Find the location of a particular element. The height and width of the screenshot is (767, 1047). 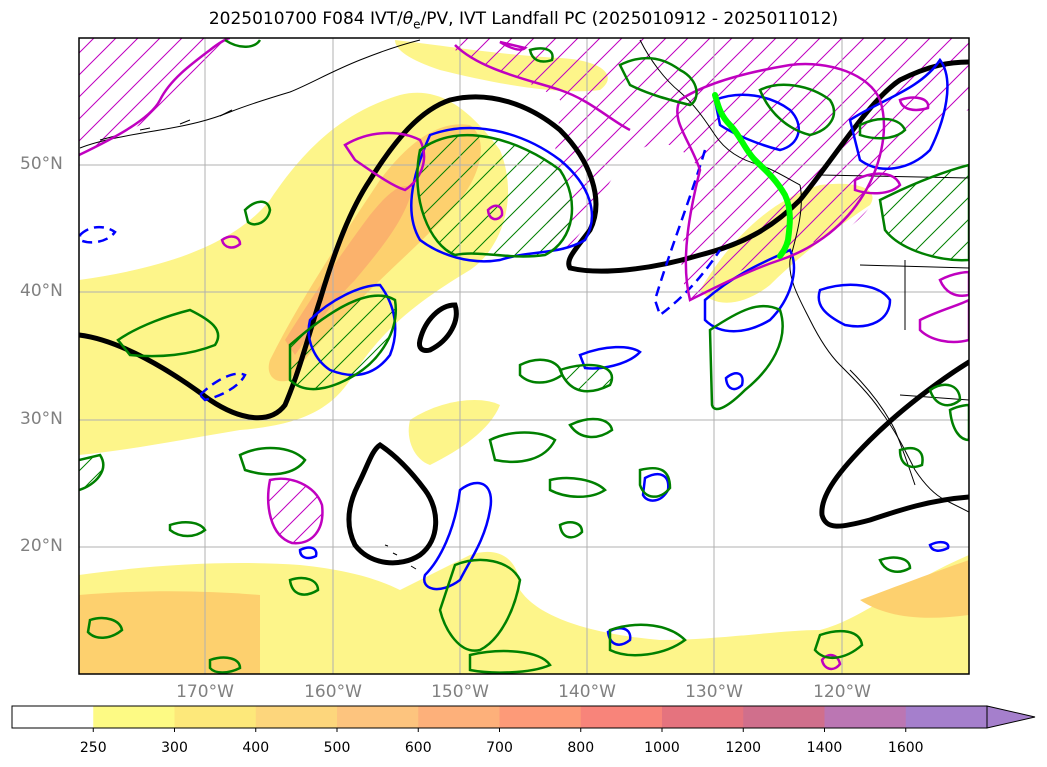

colorbar-tick-label: 1000 is located at coordinates (662, 748).